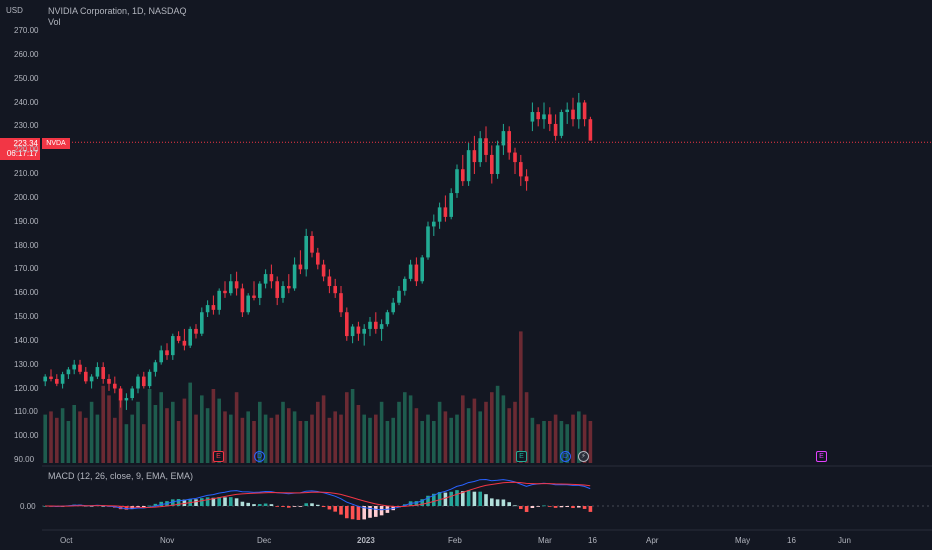 The width and height of the screenshot is (932, 550). What do you see at coordinates (26, 102) in the screenshot?
I see `price-axis-label: 240.00` at bounding box center [26, 102].